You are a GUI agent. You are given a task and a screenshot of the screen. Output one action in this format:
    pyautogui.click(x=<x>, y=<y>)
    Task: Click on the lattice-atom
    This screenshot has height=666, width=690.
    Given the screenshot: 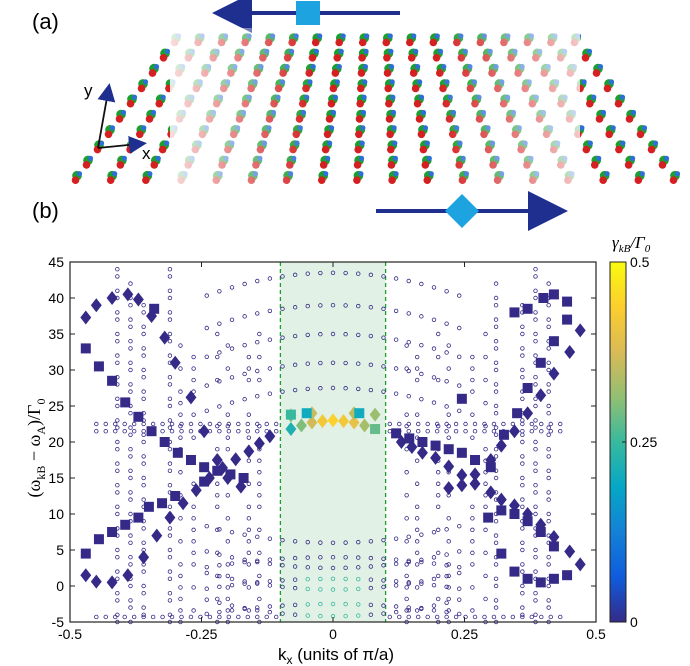 What is the action you would take?
    pyautogui.click(x=155, y=162)
    